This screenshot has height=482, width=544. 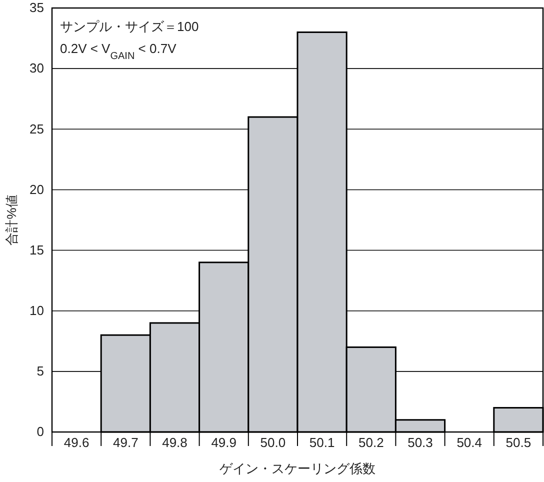 I want to click on y-tick-label: 35, so click(x=37, y=8).